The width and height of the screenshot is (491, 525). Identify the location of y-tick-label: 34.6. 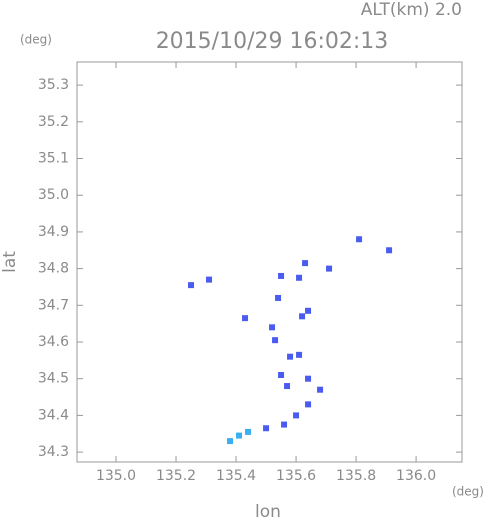
(53, 342).